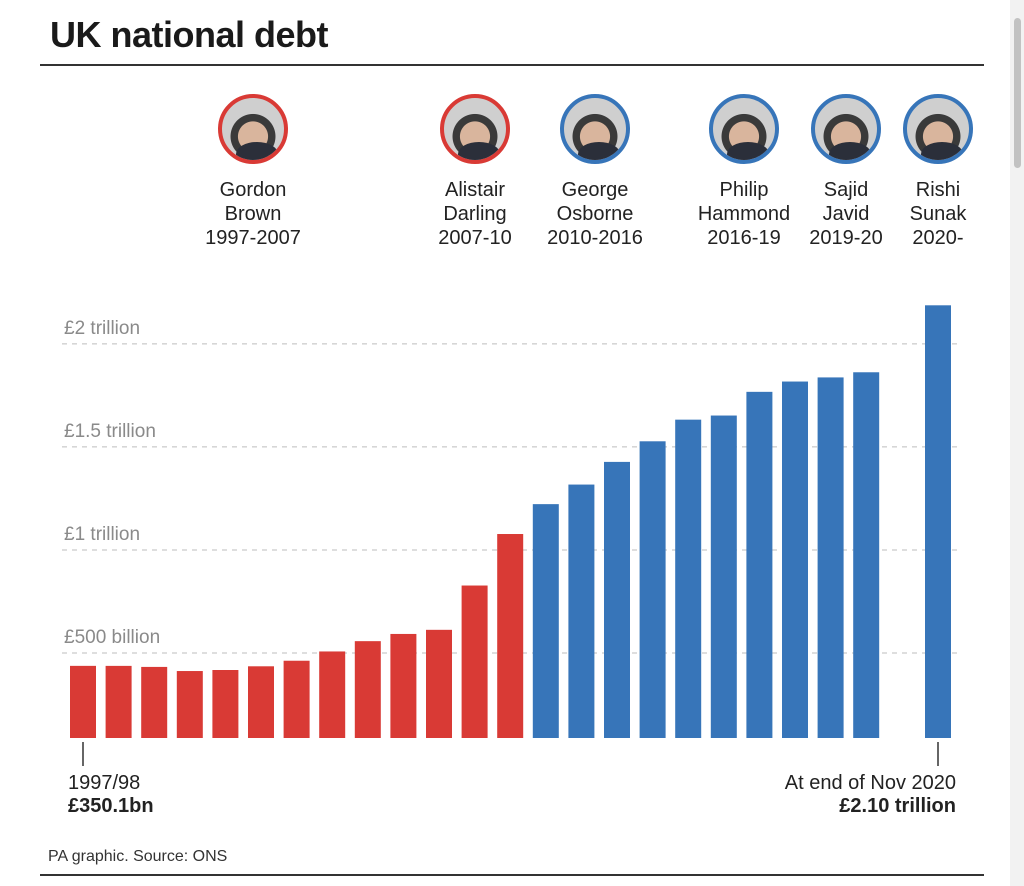 This screenshot has height=886, width=1024. What do you see at coordinates (110, 431) in the screenshot?
I see `y-tick-label: £1.5 trillion` at bounding box center [110, 431].